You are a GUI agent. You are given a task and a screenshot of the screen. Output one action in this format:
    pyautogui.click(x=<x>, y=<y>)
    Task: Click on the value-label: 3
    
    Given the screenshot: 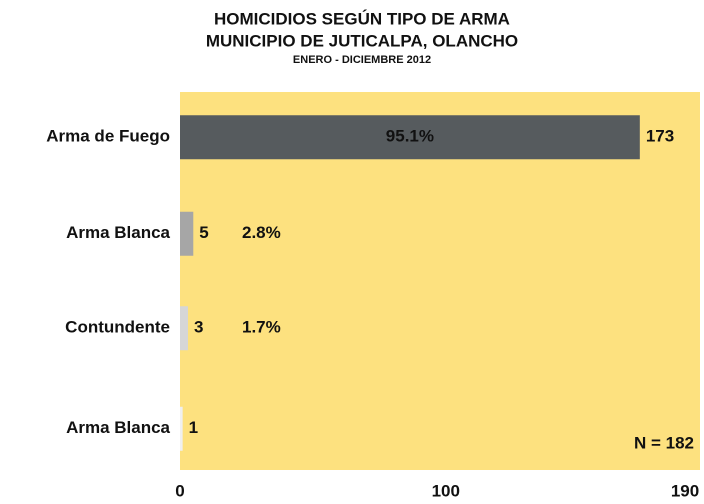 What is the action you would take?
    pyautogui.click(x=198, y=327)
    